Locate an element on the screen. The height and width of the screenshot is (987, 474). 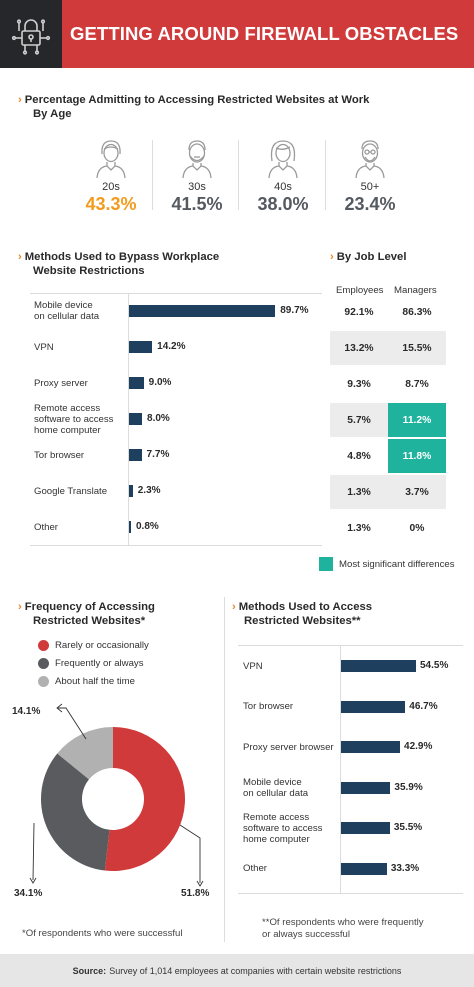
access-title-line2: Restricted Websites** is located at coordinates (302, 620).